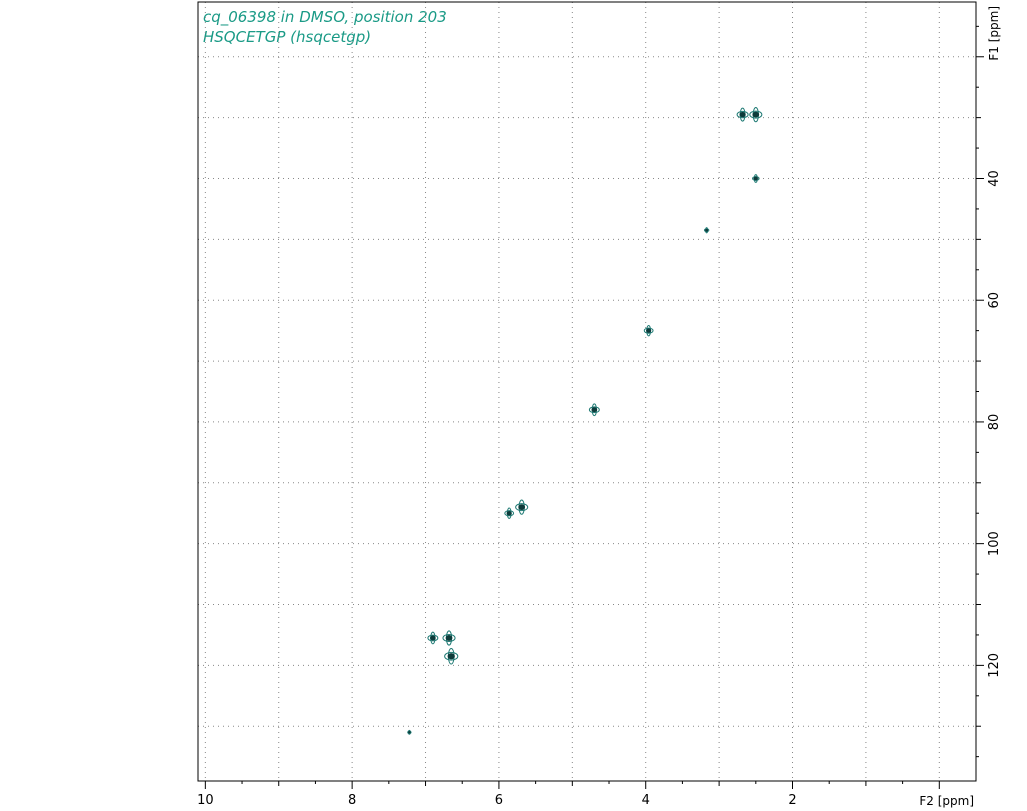  What do you see at coordinates (646, 800) in the screenshot?
I see `x-tick-label: 4` at bounding box center [646, 800].